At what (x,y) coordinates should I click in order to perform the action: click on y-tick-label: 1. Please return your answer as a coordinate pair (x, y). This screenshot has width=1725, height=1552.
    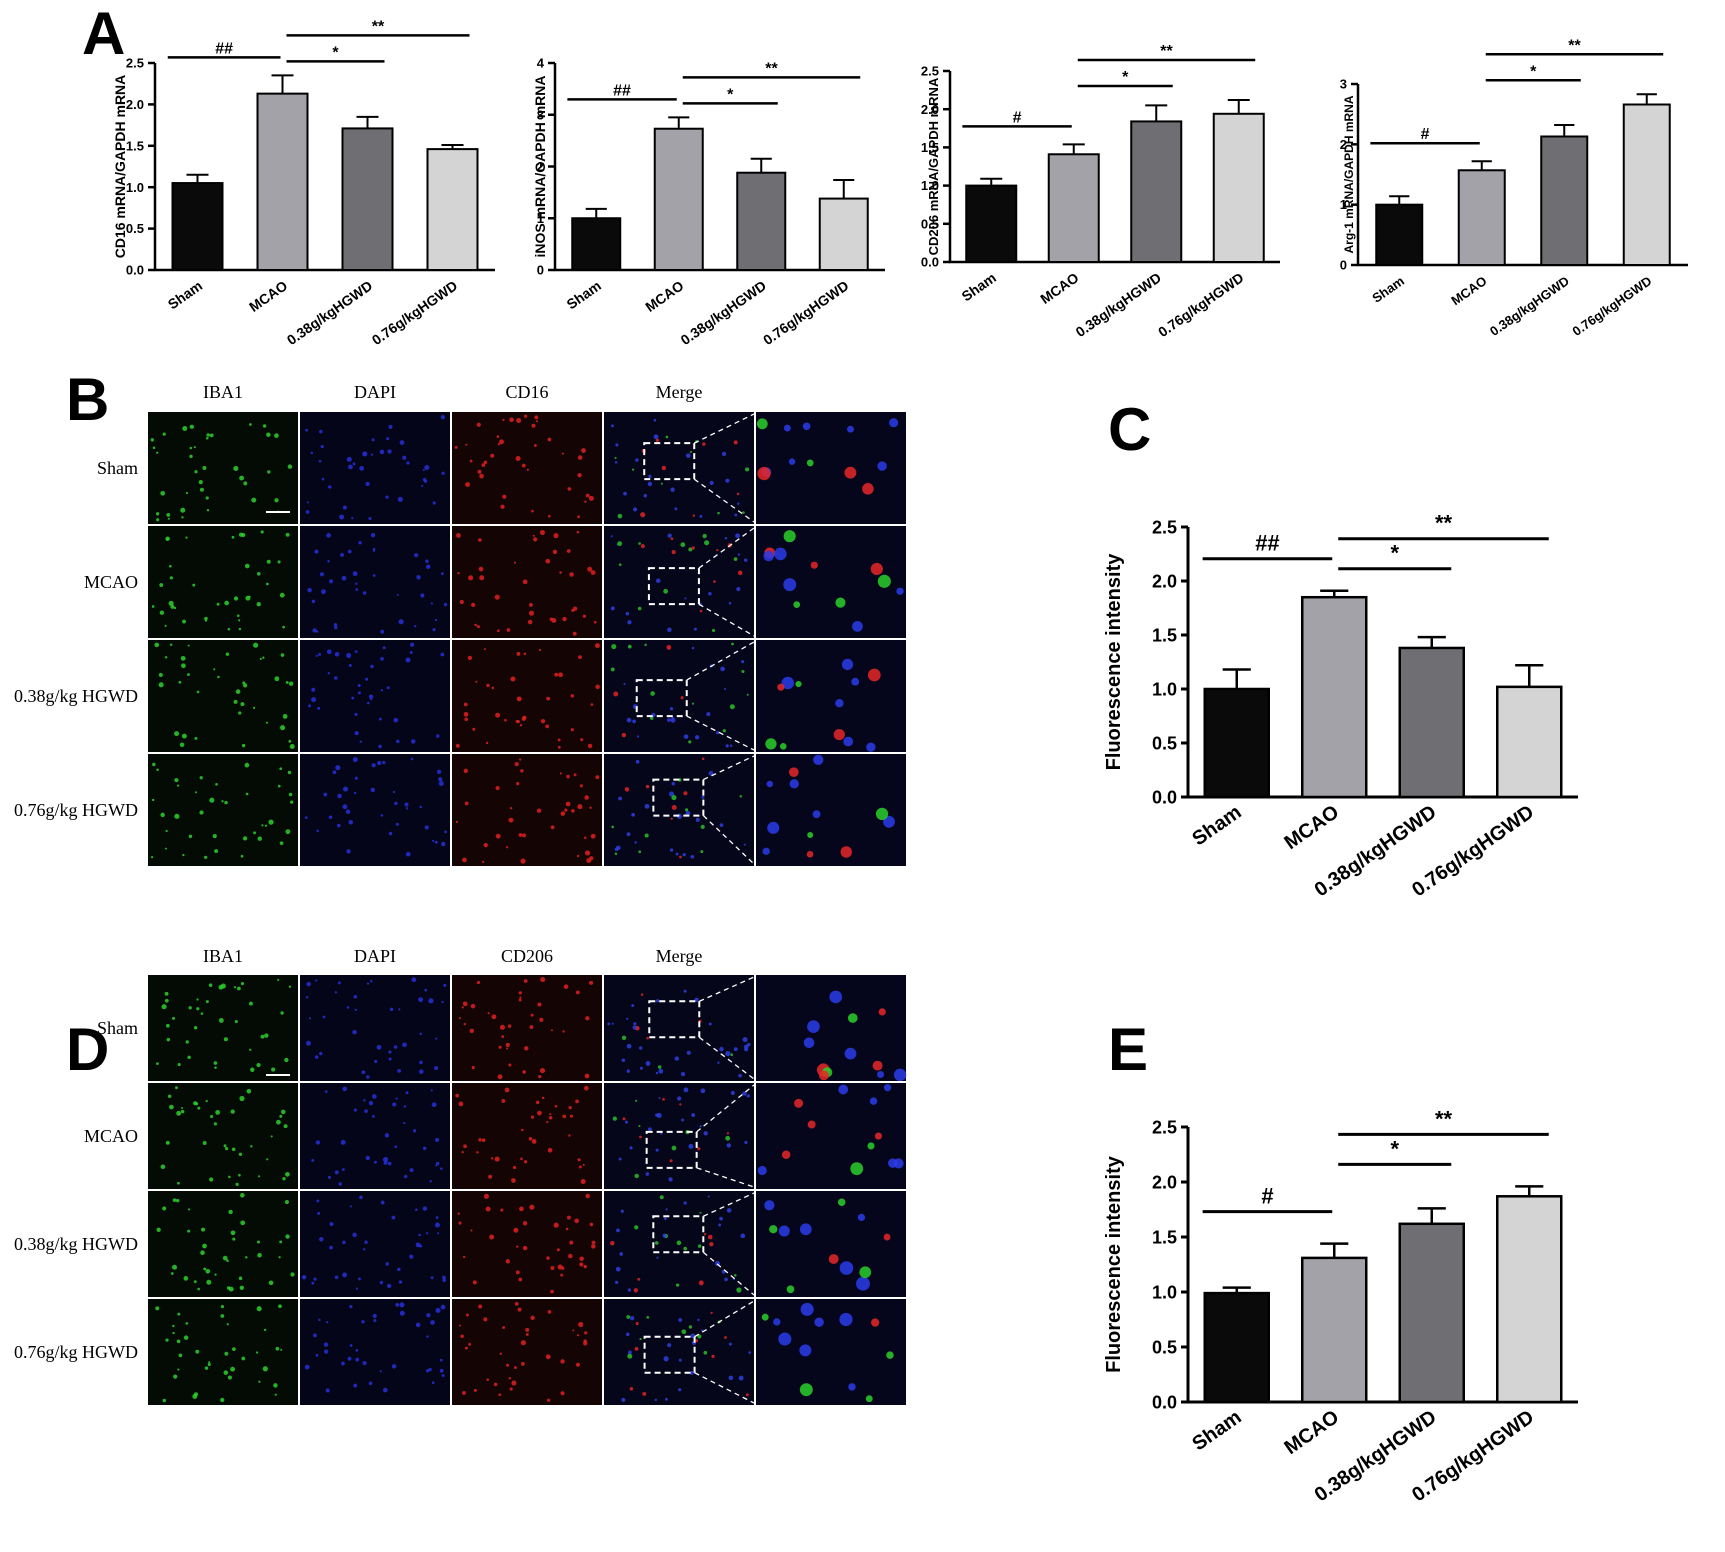
    Looking at the image, I should click on (540, 218).